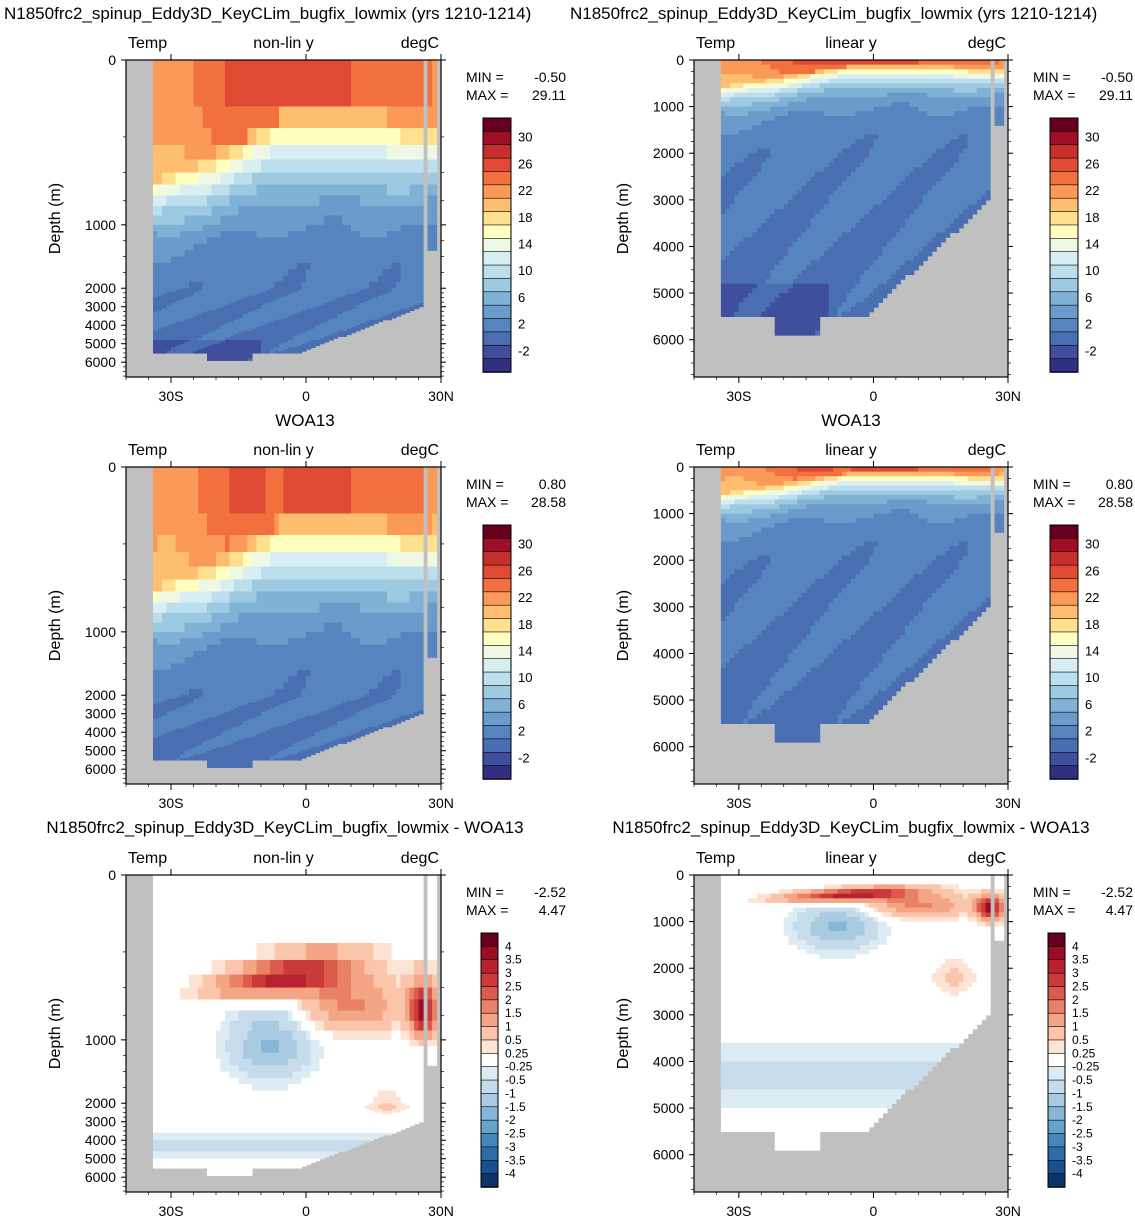  Describe the element at coordinates (521, 324) in the screenshot. I see `colorbar-label: 2` at that location.